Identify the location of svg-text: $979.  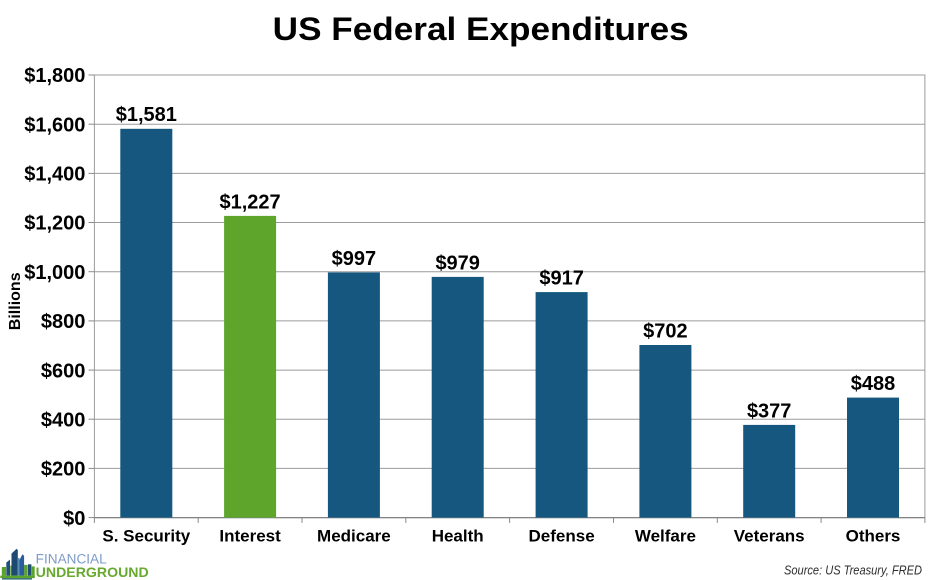
(457, 263).